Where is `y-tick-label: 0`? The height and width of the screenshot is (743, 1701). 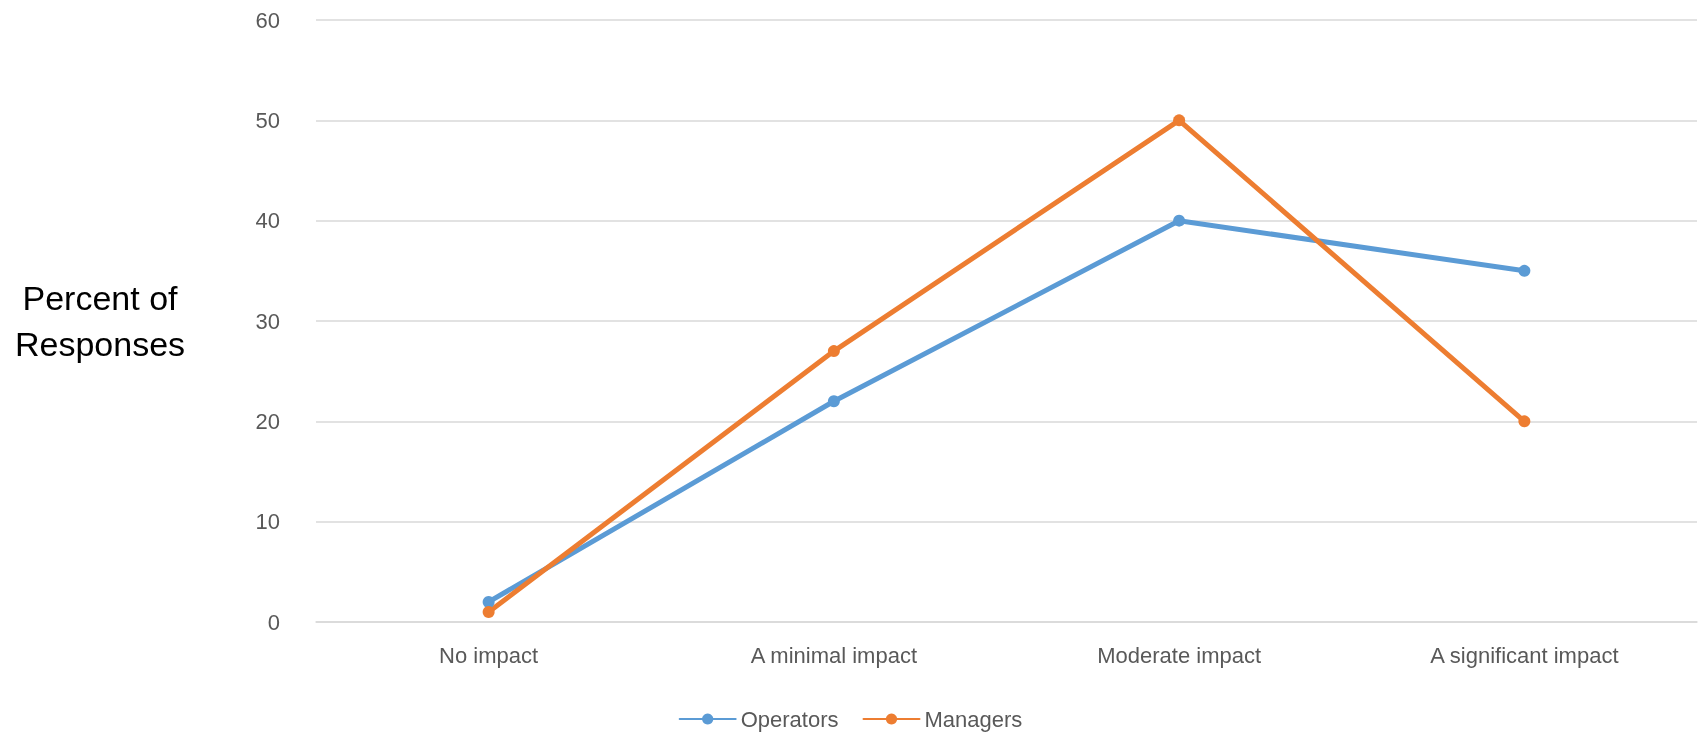
y-tick-label: 0 is located at coordinates (273, 622).